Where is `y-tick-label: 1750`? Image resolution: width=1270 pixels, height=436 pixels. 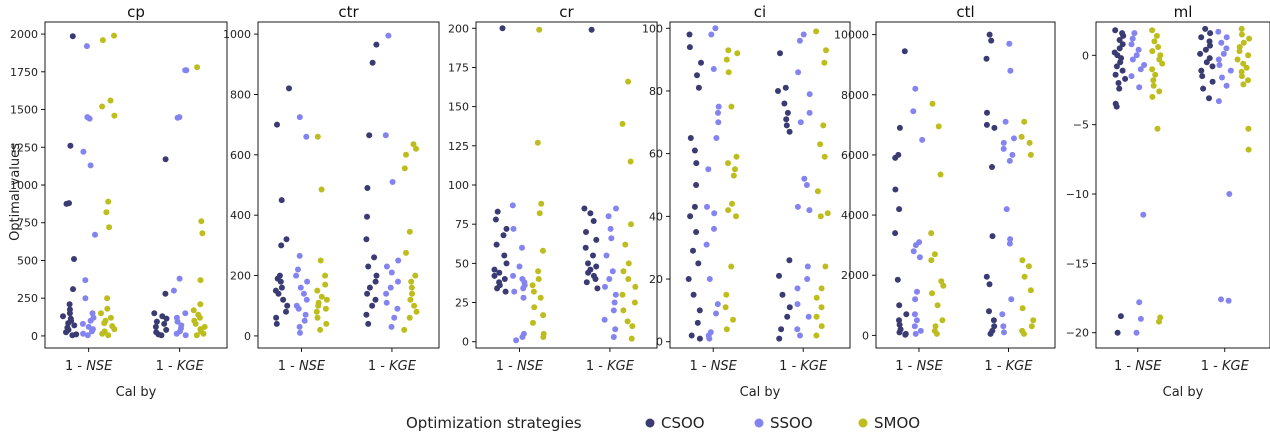 y-tick-label: 1750 is located at coordinates (24, 72).